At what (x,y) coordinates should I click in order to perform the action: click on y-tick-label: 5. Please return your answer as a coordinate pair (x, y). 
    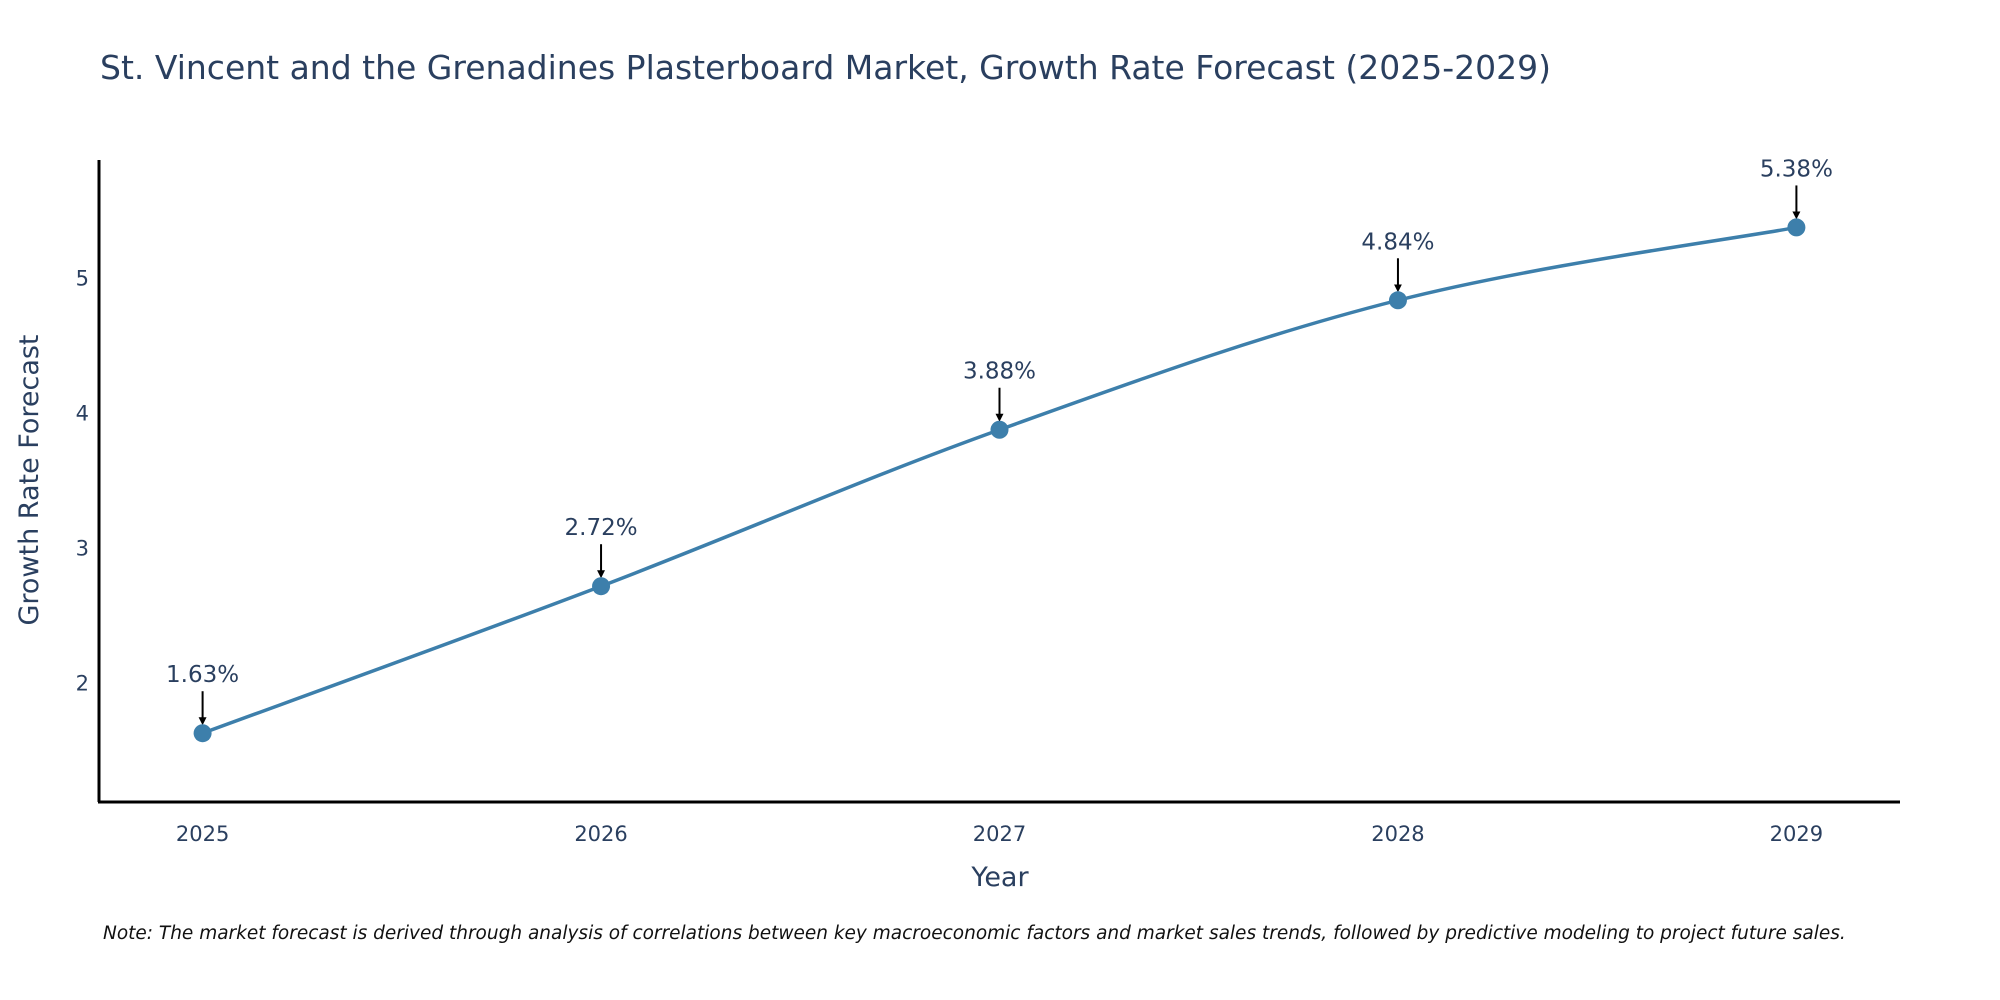
    Looking at the image, I should click on (82, 279).